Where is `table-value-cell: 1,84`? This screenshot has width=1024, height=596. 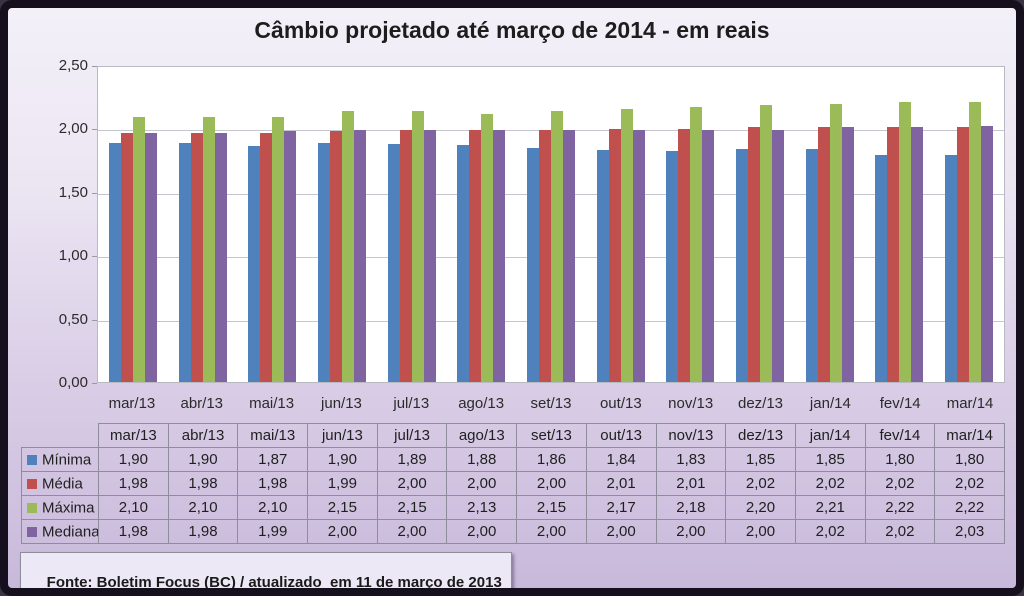
table-value-cell: 1,84 is located at coordinates (621, 459).